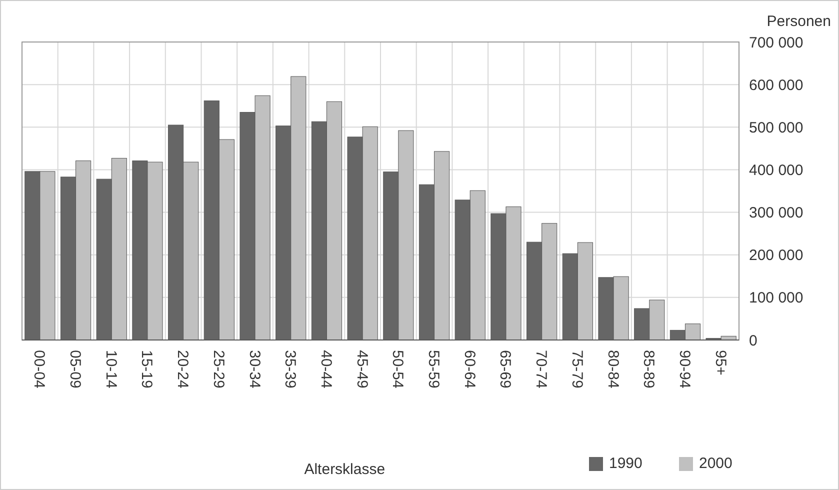  I want to click on x-tick-label: 55-59, so click(433, 369).